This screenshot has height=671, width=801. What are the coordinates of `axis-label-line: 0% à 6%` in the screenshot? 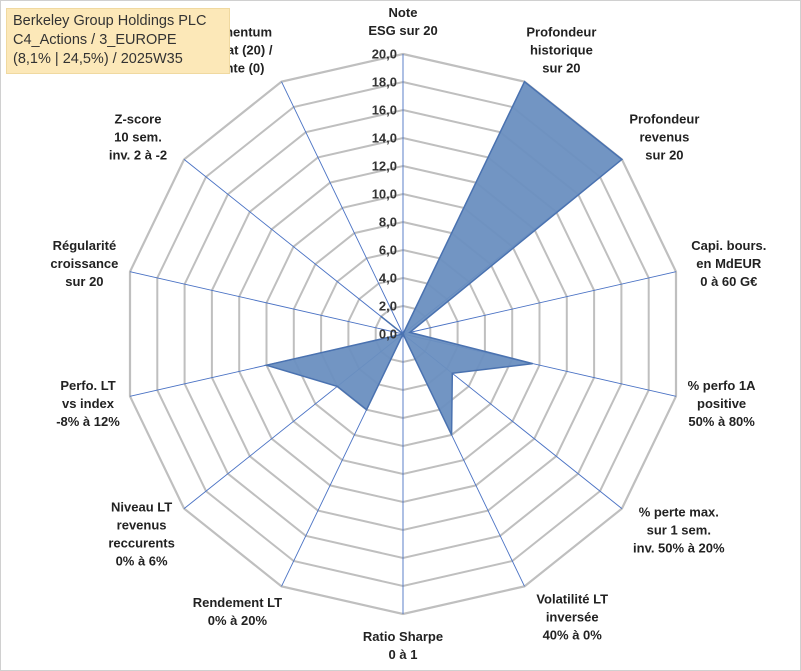 It's located at (142, 560).